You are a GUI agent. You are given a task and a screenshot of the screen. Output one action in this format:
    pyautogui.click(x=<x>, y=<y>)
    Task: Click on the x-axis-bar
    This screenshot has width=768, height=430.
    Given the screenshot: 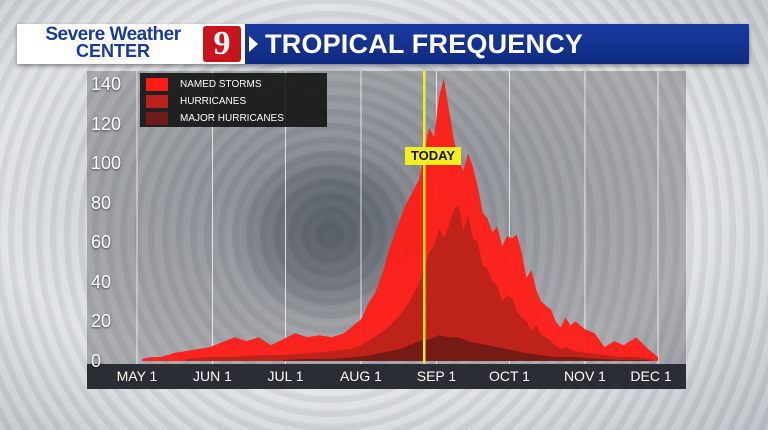 What is the action you would take?
    pyautogui.click(x=386, y=376)
    